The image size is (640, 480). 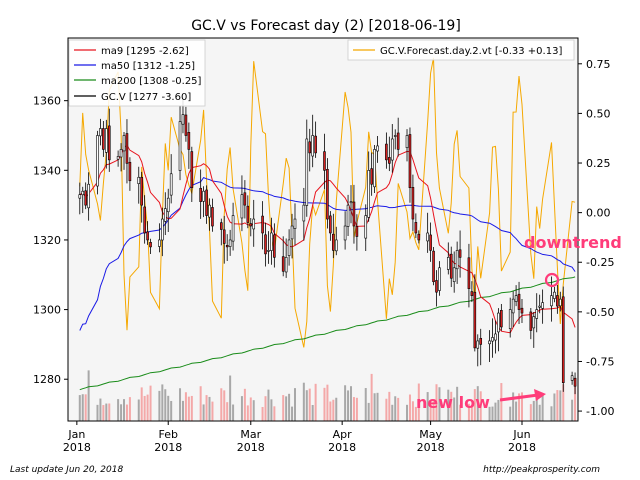 What do you see at coordinates (76, 434) in the screenshot?
I see `x-tick-label-month: Jan` at bounding box center [76, 434].